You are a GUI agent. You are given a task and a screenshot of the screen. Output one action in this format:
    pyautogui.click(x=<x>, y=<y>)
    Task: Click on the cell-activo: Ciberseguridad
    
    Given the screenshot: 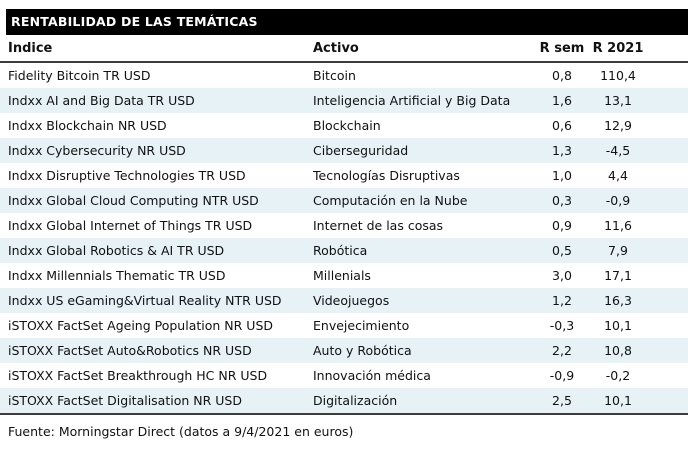 What is the action you would take?
    pyautogui.click(x=361, y=150)
    